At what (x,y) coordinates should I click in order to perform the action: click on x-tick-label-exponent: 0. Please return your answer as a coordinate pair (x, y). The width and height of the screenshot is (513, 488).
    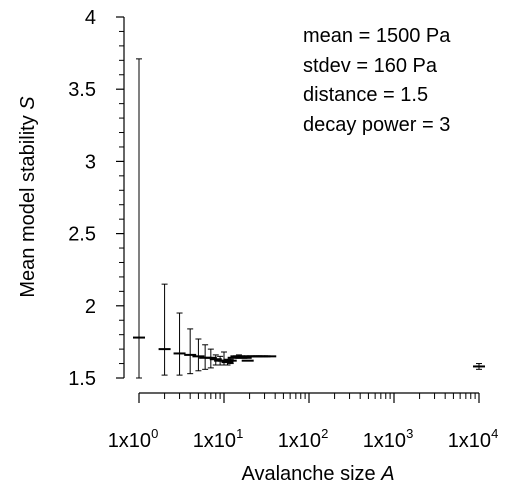
    Looking at the image, I should click on (154, 433).